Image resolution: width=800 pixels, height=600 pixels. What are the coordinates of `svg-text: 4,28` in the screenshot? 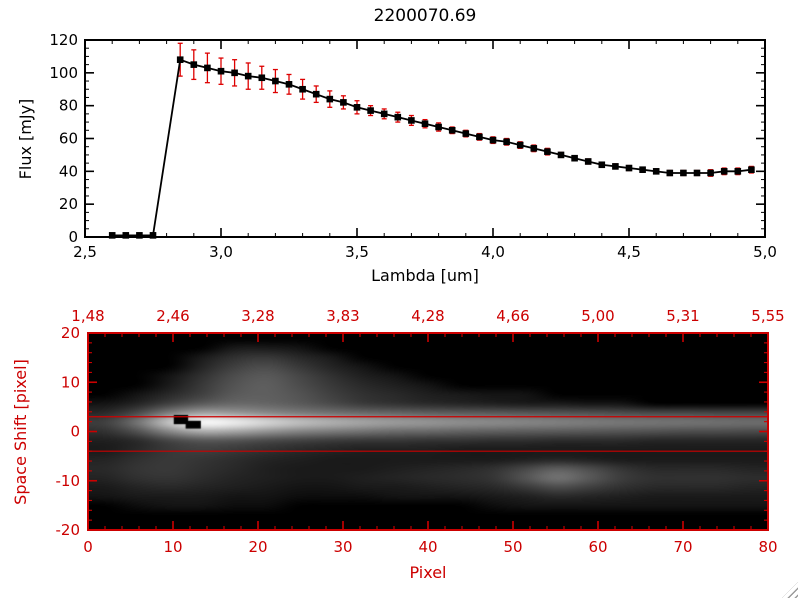 It's located at (427, 316).